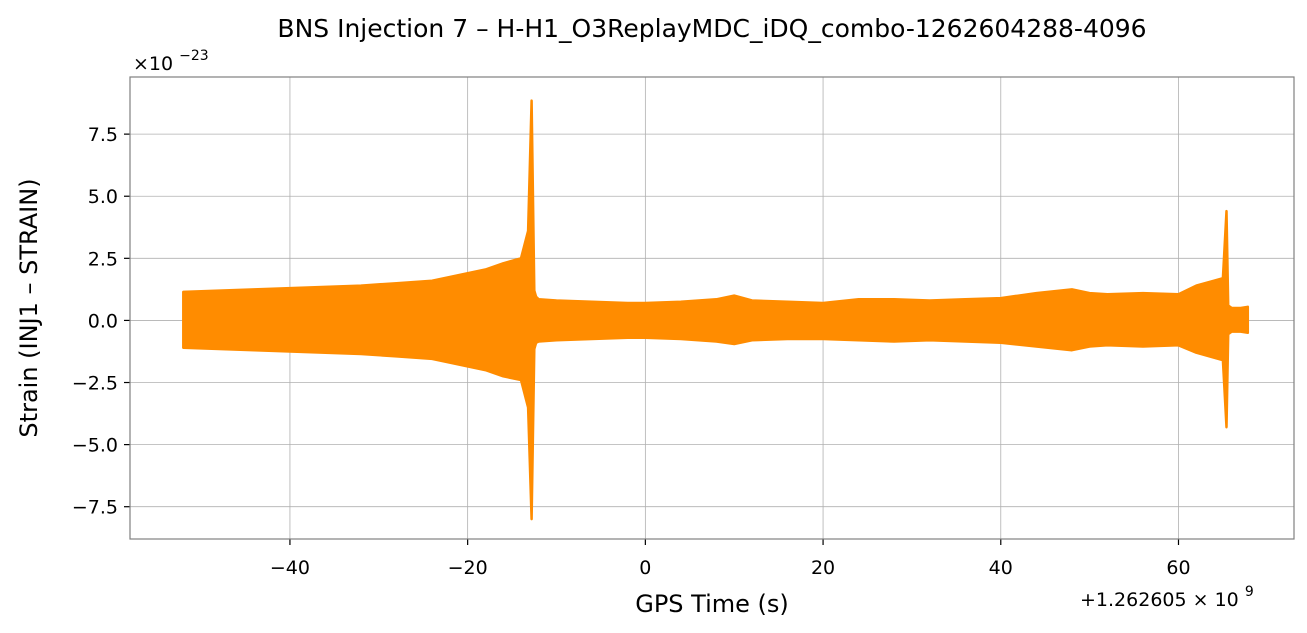 The image size is (1307, 633). Describe the element at coordinates (95, 384) in the screenshot. I see `y-tick-label: −2.5` at that location.